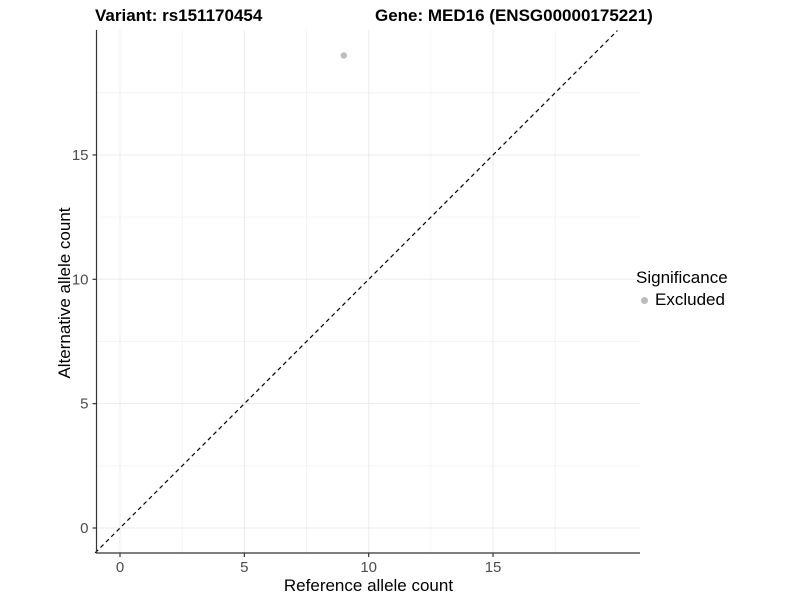 Image resolution: width=800 pixels, height=600 pixels. I want to click on variant-title: Variant: rs151170454, so click(179, 15).